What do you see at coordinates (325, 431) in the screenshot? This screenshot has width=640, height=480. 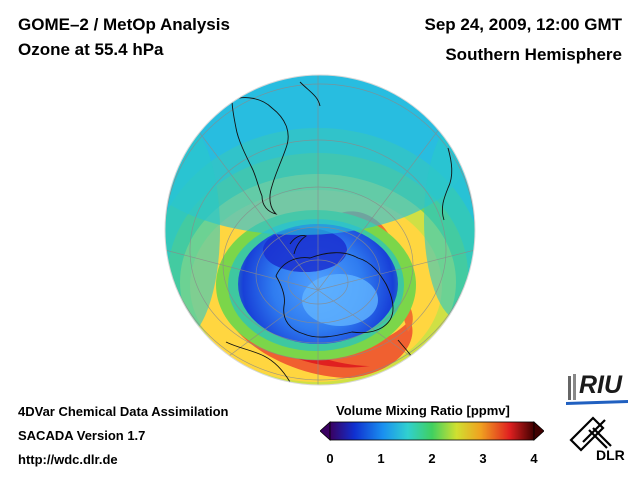 I see `colorbar-left-arrow` at bounding box center [325, 431].